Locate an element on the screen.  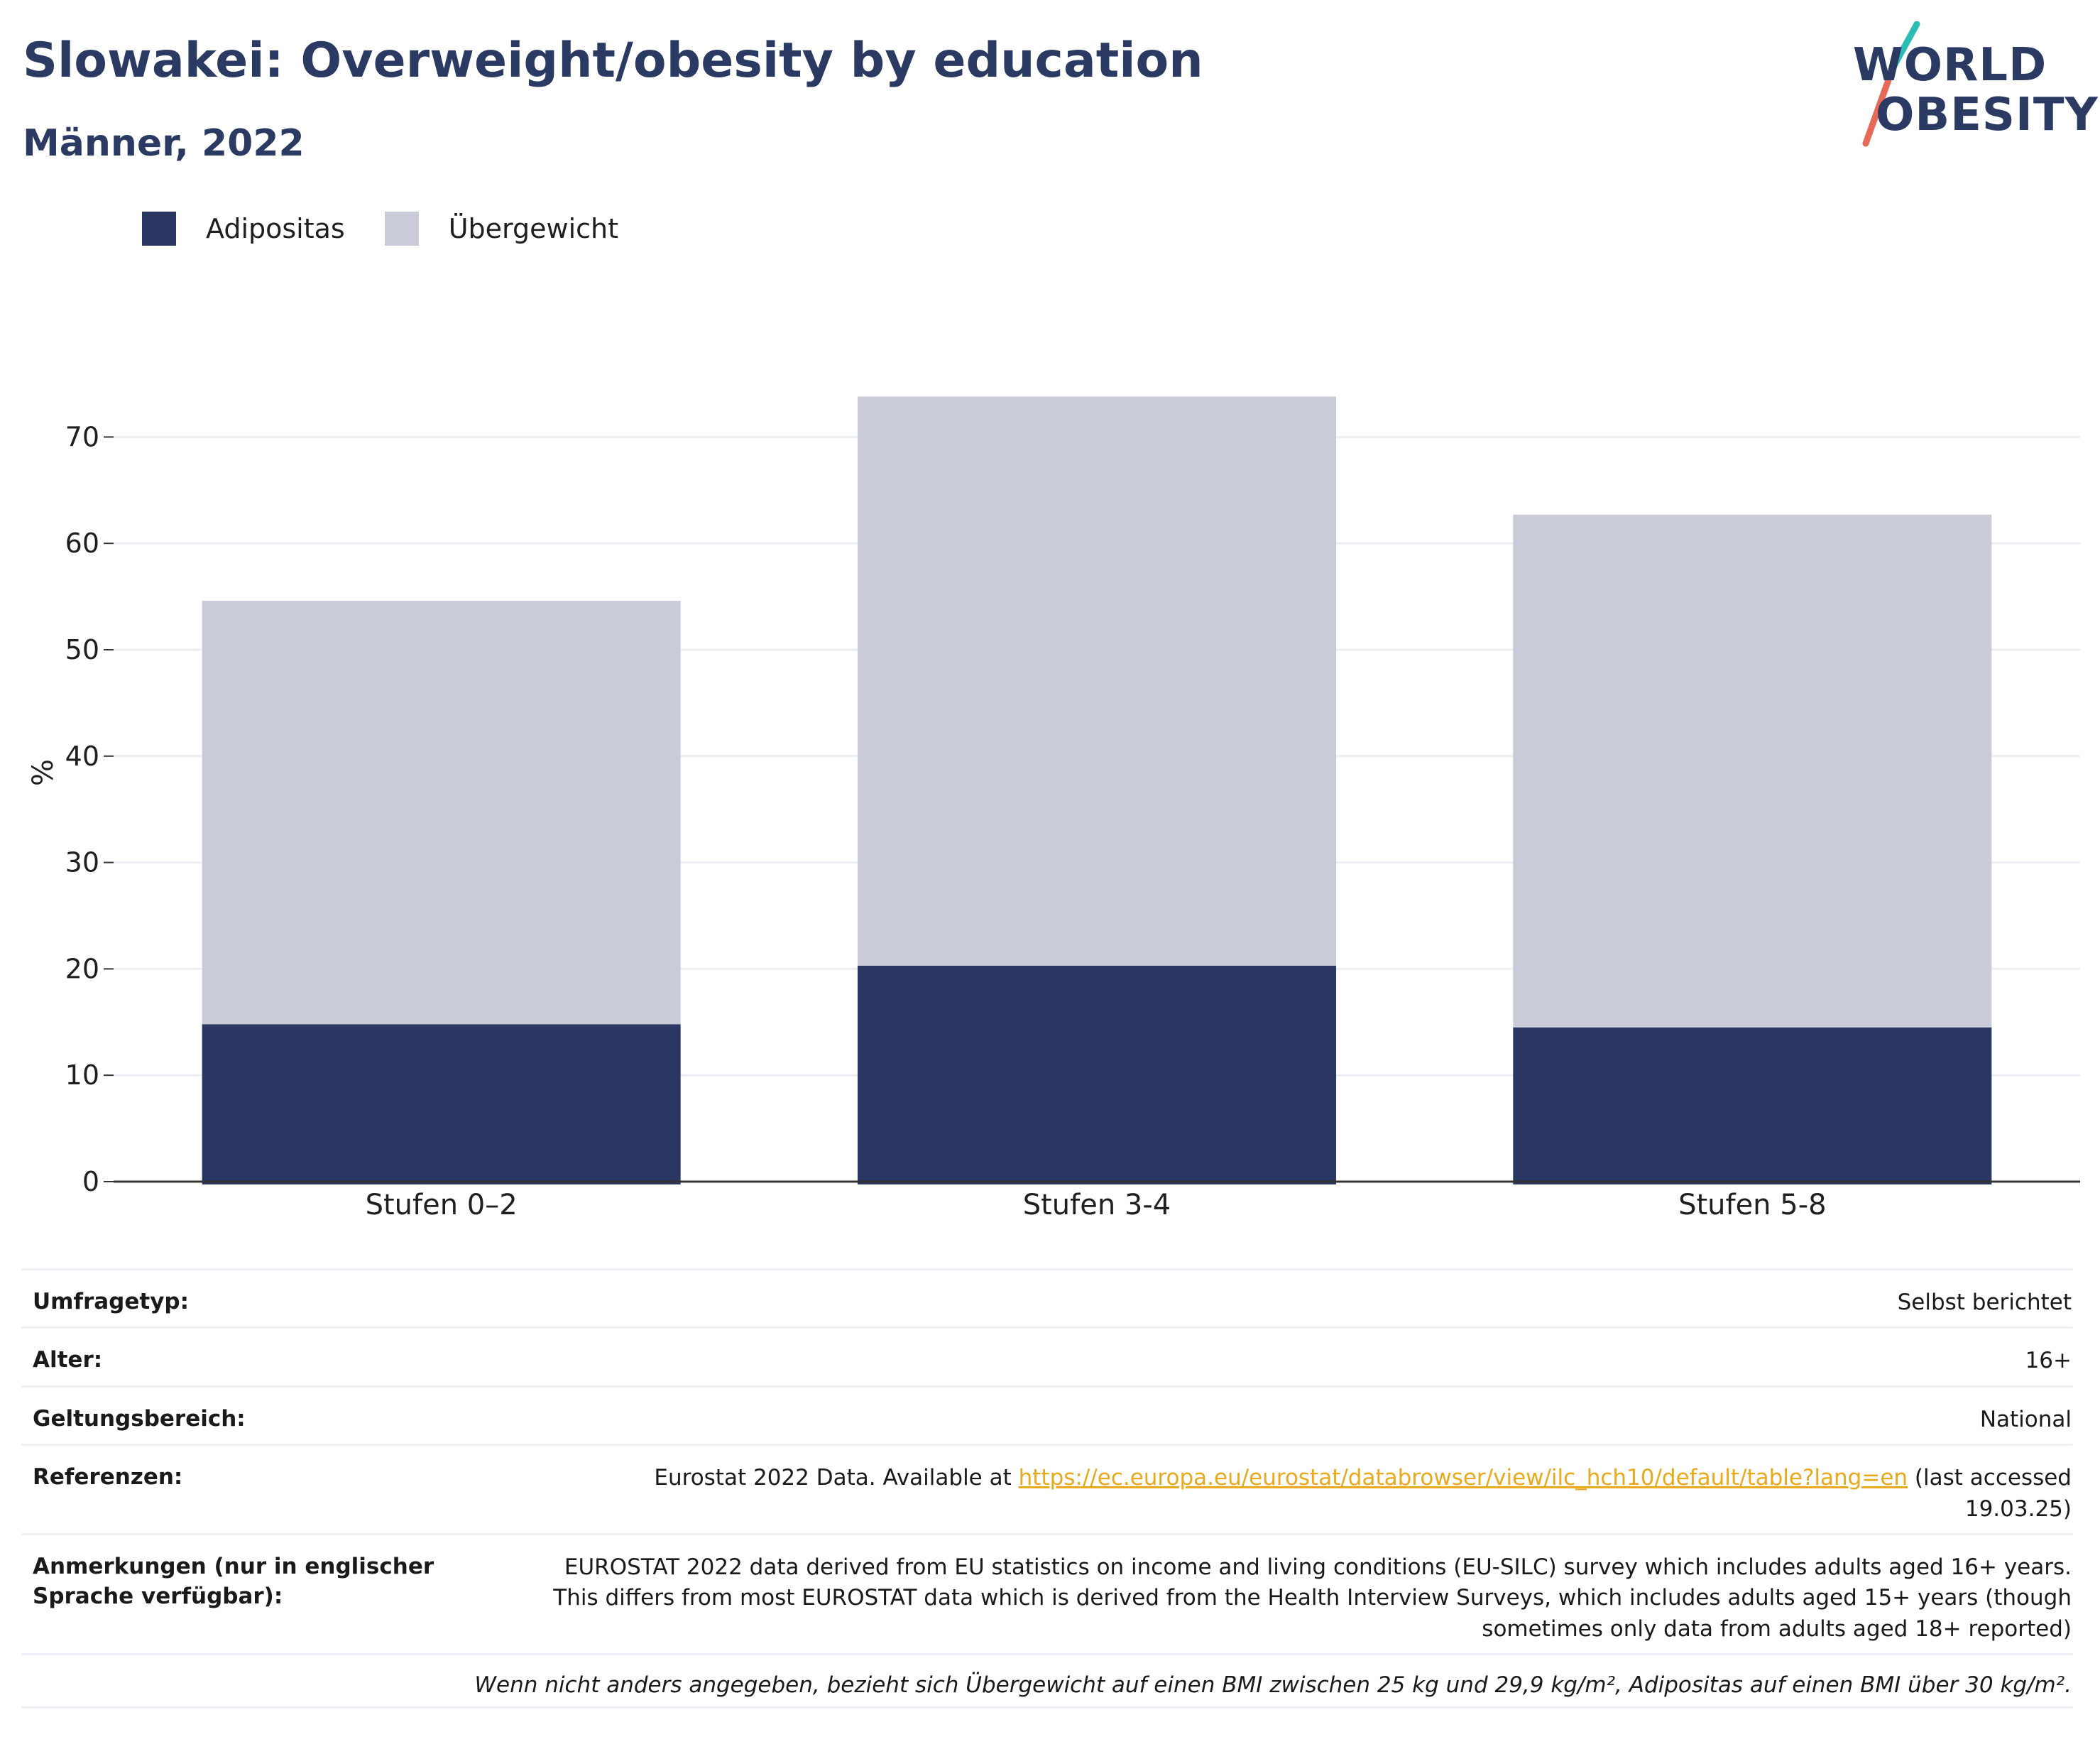
y-tick-label: 0 is located at coordinates (90, 1181).